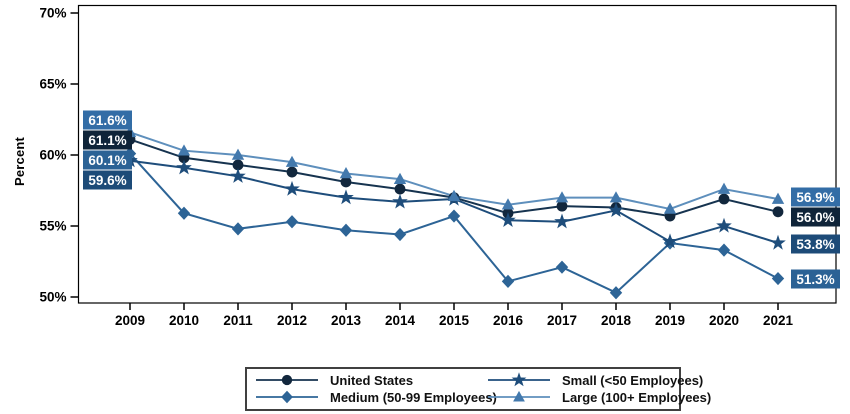 The image size is (850, 414). I want to click on y-tick-label: 50%, so click(52, 297).